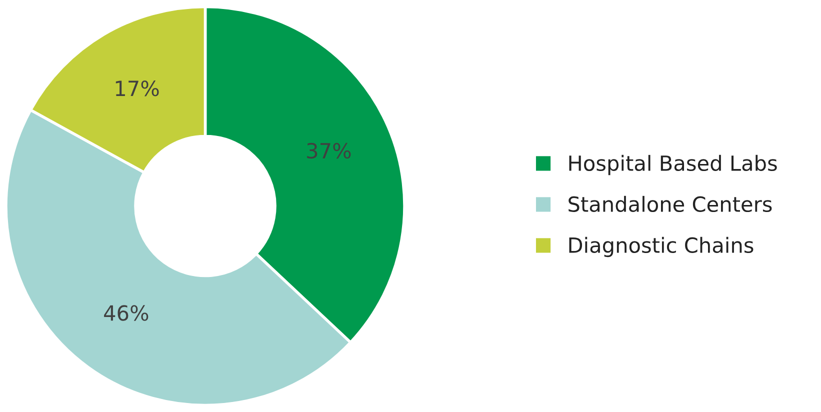 This screenshot has height=412, width=821. What do you see at coordinates (126, 313) in the screenshot?
I see `data-label: 46%` at bounding box center [126, 313].